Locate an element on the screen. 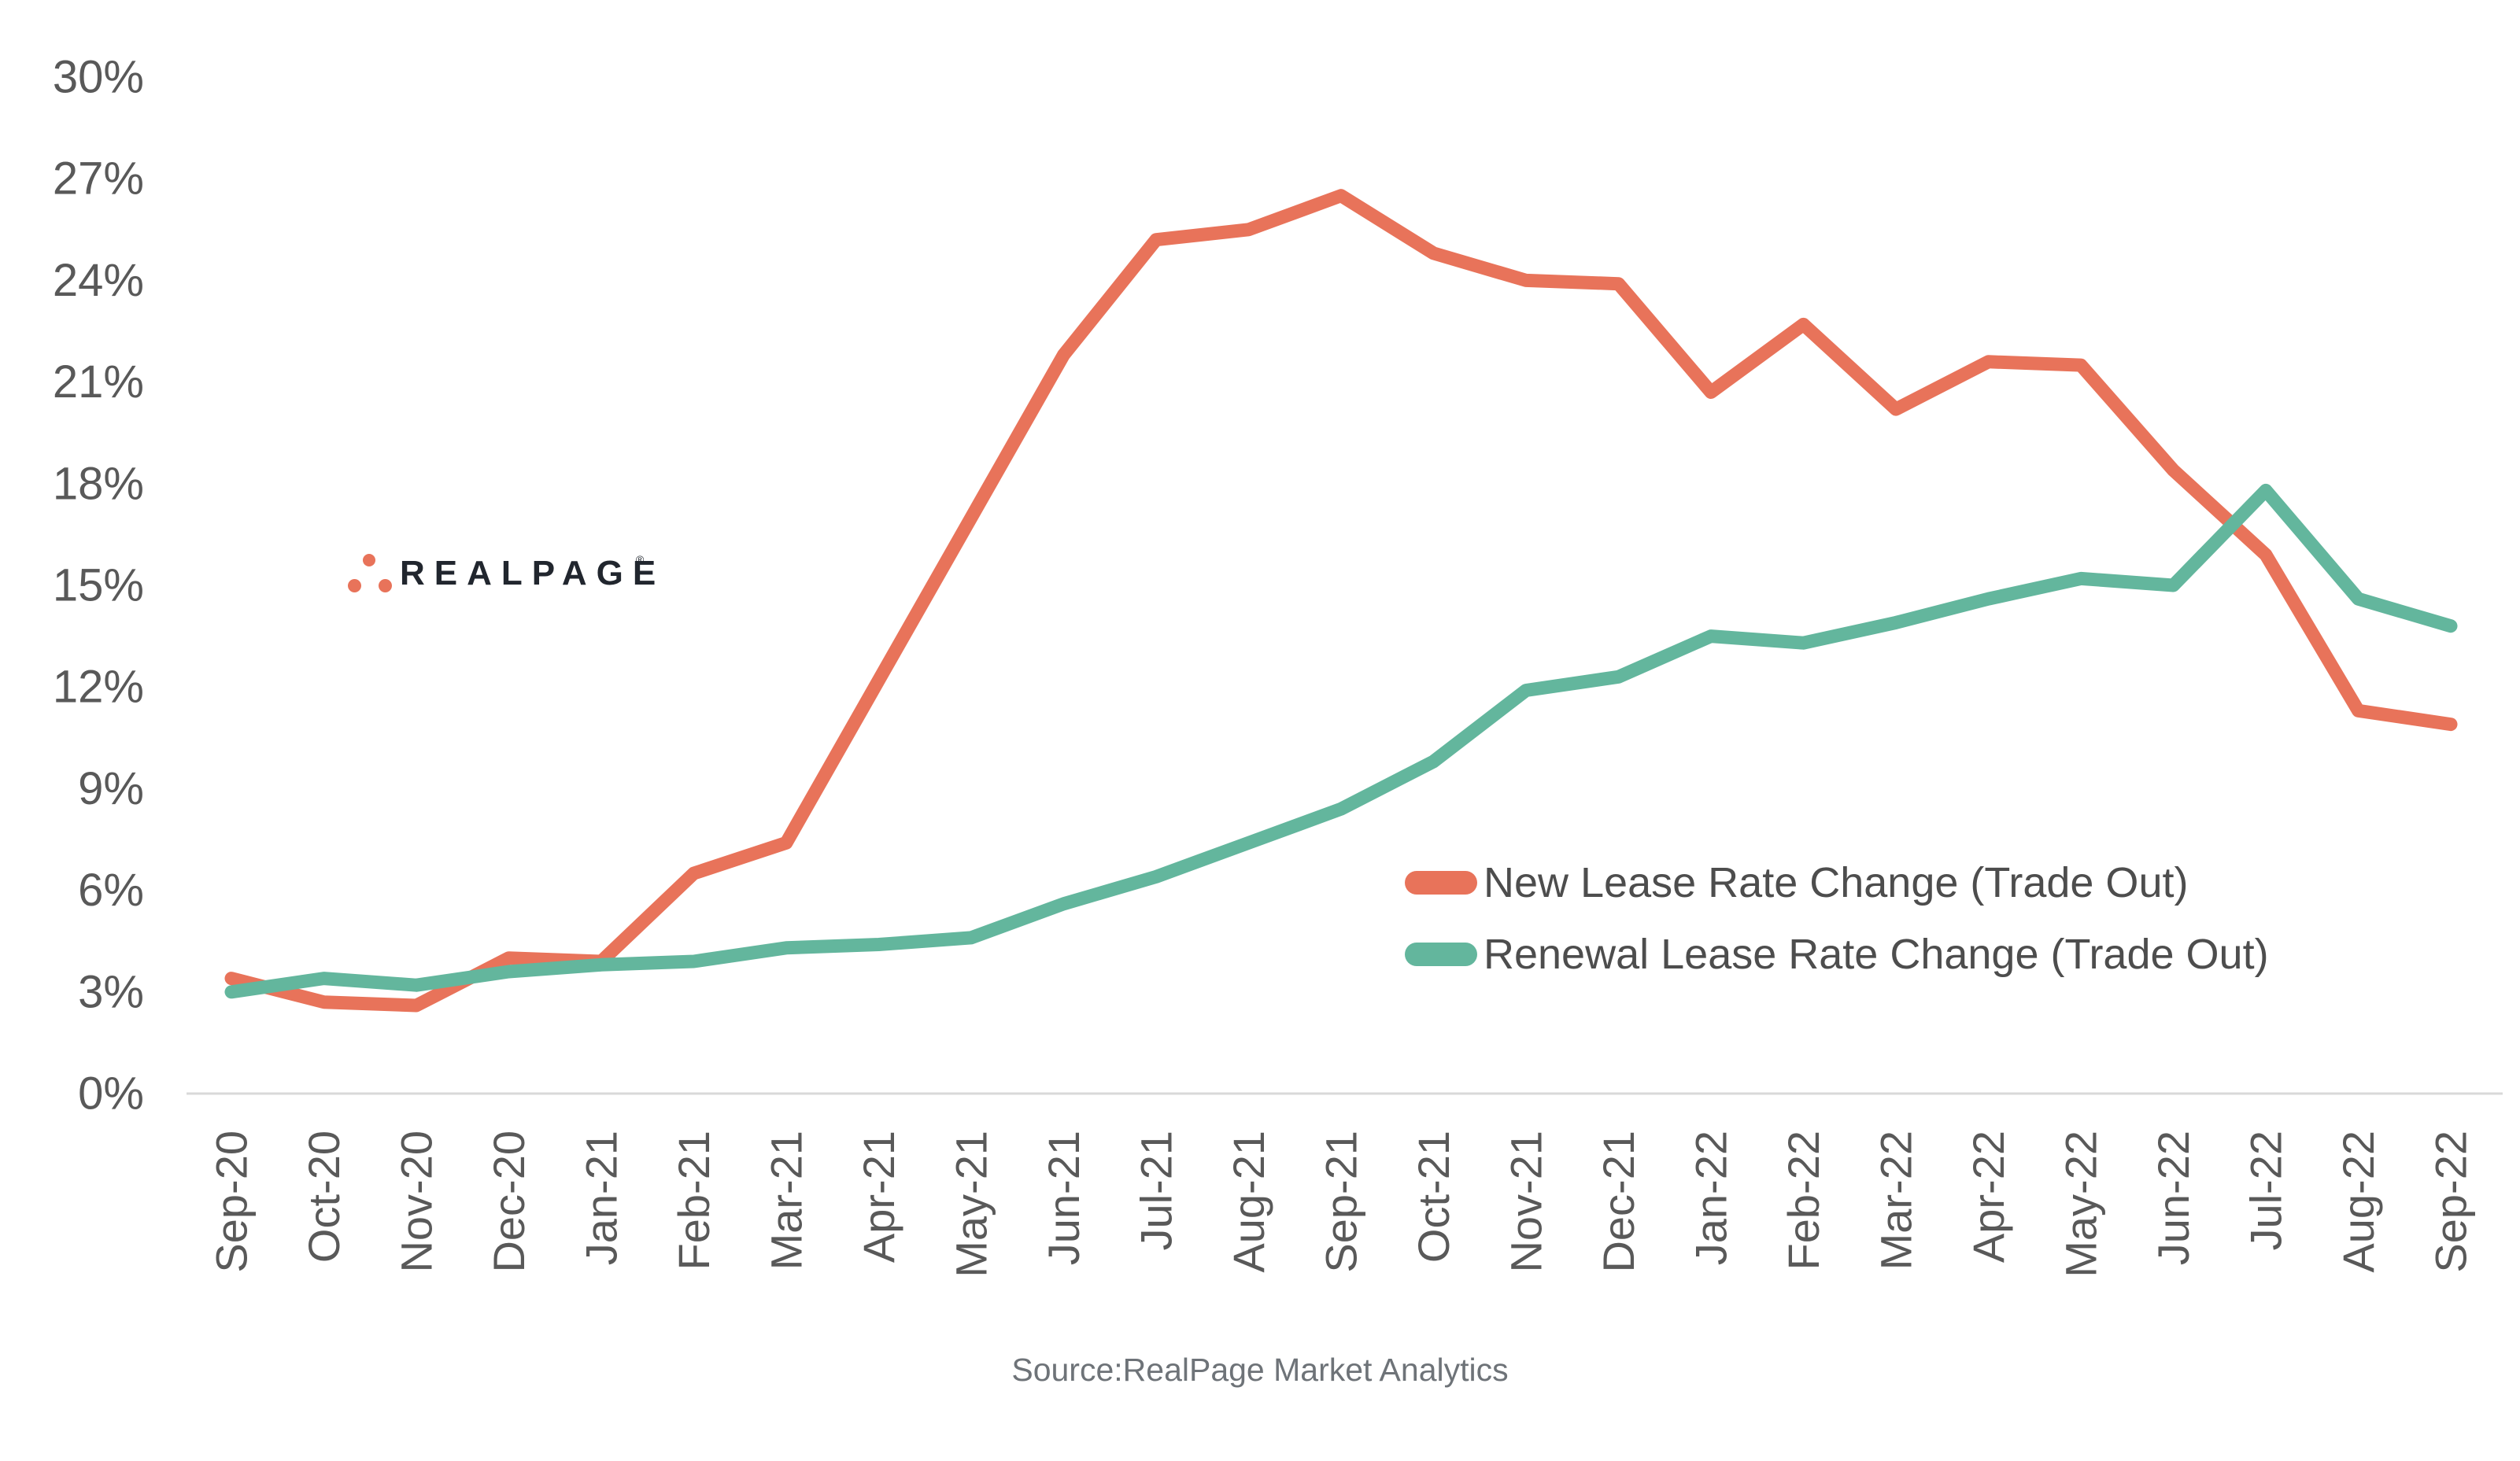 Image resolution: width=2520 pixels, height=1461 pixels. x-tick-label: May-22 is located at coordinates (2081, 1204).